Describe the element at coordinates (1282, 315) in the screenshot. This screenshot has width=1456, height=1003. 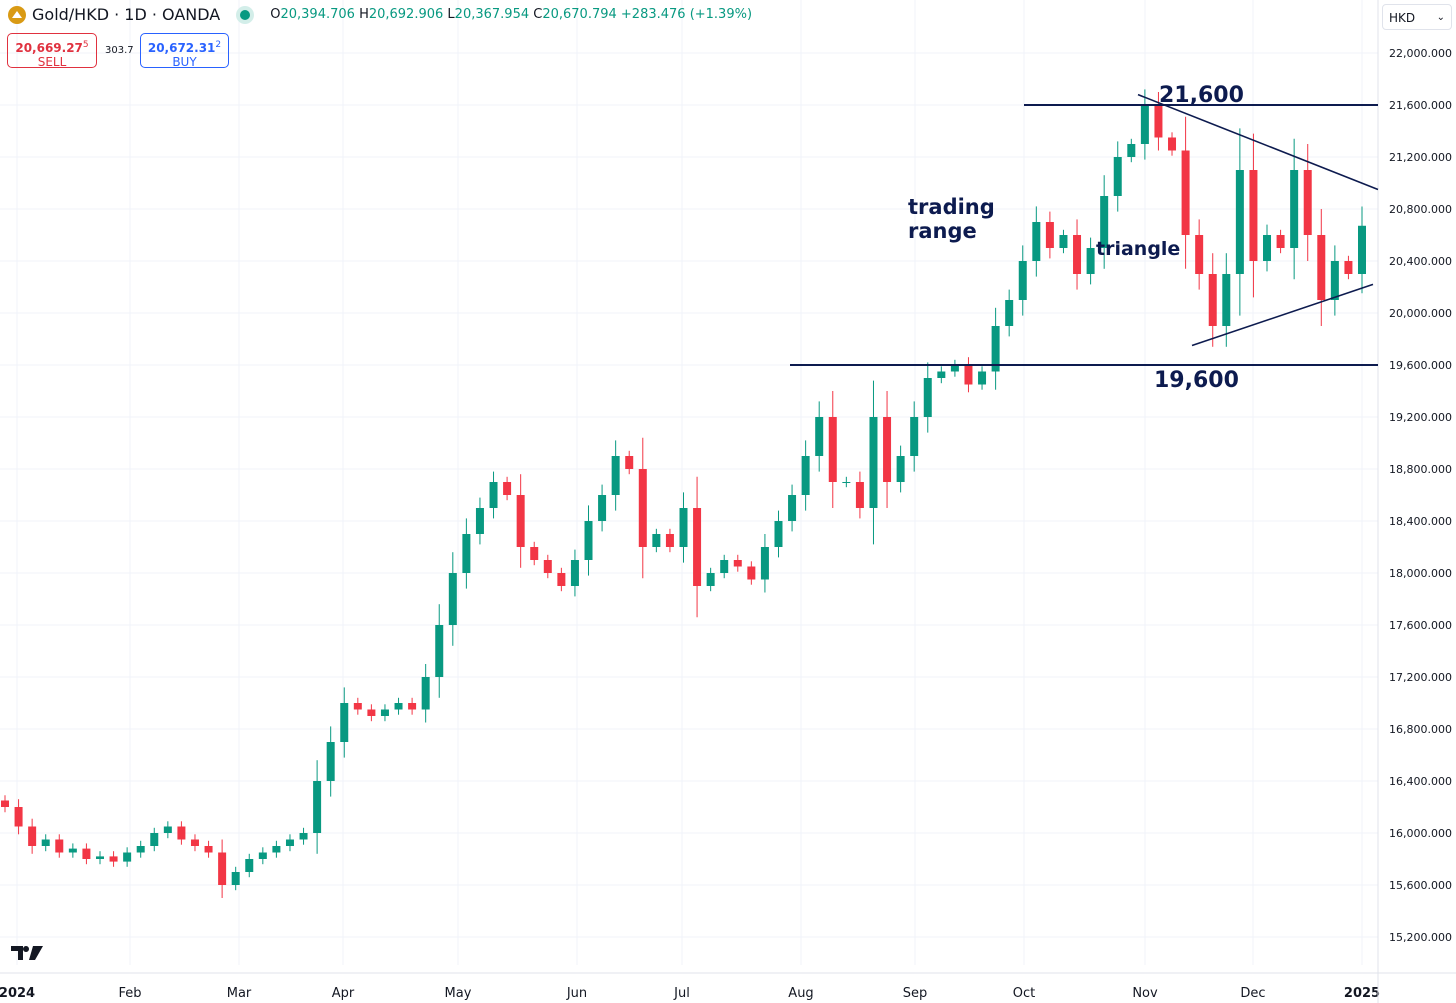
I see `triangle-lower-line` at that location.